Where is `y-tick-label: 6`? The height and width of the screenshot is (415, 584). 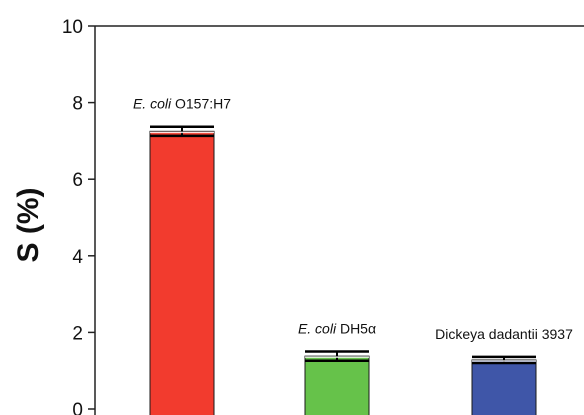 y-tick-label: 6 is located at coordinates (77, 180).